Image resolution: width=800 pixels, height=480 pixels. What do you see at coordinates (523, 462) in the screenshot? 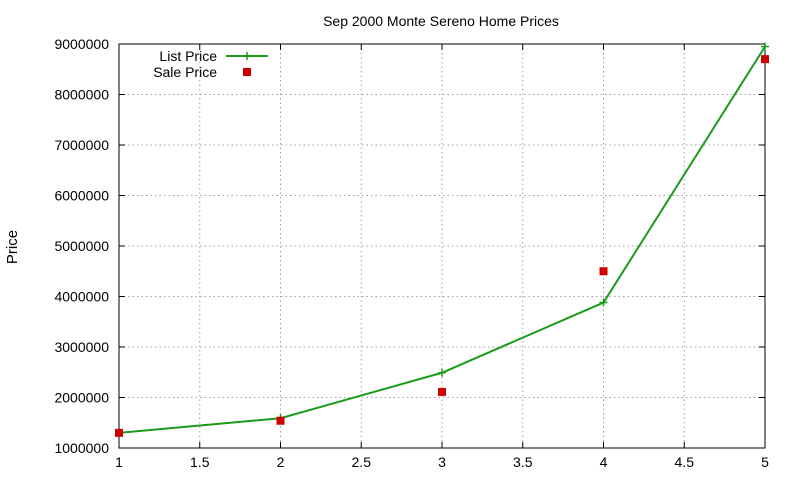
I see `x-tick-label: 3.5` at bounding box center [523, 462].